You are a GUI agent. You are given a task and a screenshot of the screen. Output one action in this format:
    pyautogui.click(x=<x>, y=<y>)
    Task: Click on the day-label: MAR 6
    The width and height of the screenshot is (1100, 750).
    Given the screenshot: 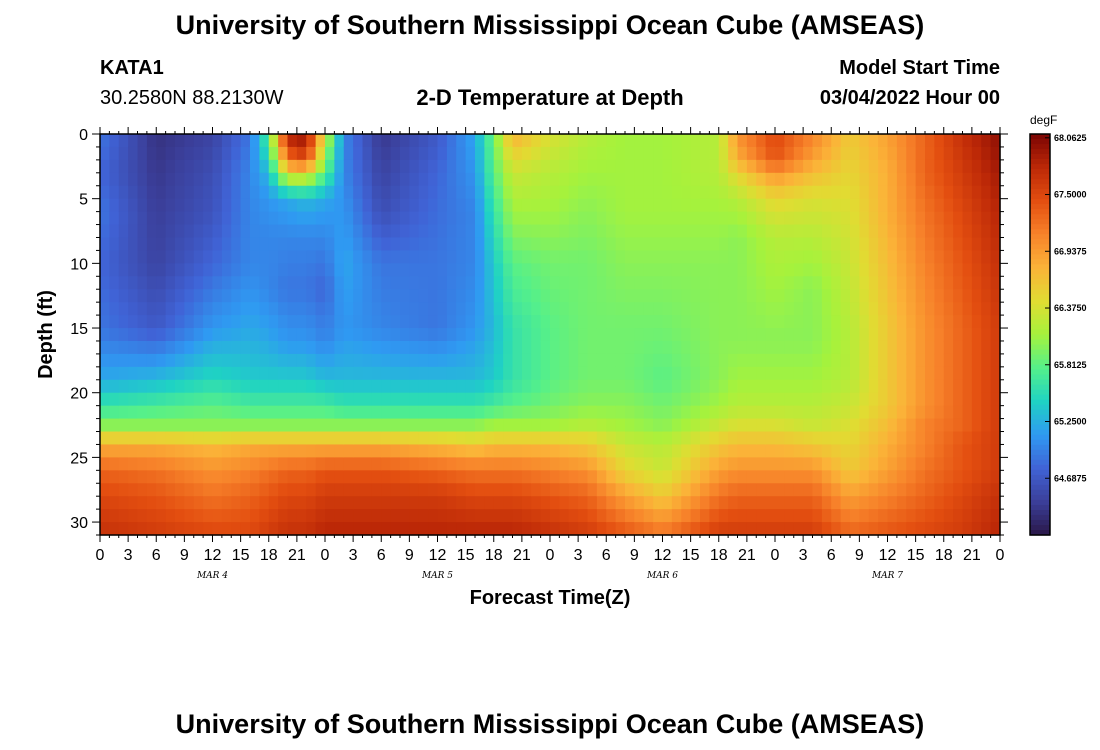 What is the action you would take?
    pyautogui.click(x=662, y=576)
    